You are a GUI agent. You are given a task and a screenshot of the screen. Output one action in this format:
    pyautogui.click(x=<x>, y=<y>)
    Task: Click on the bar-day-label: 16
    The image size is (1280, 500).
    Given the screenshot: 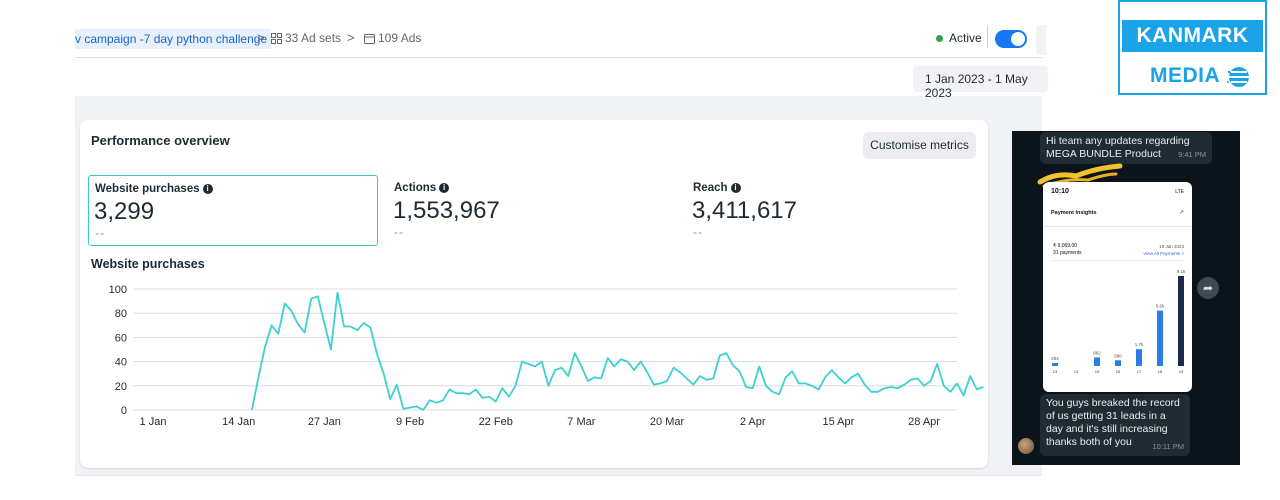 What is the action you would take?
    pyautogui.click(x=1118, y=371)
    